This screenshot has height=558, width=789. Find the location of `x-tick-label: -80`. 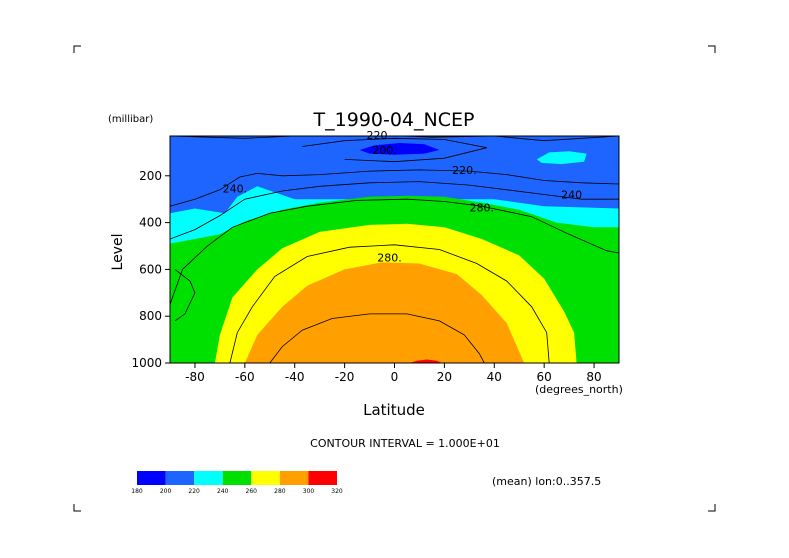

x-tick-label: -80 is located at coordinates (195, 377).